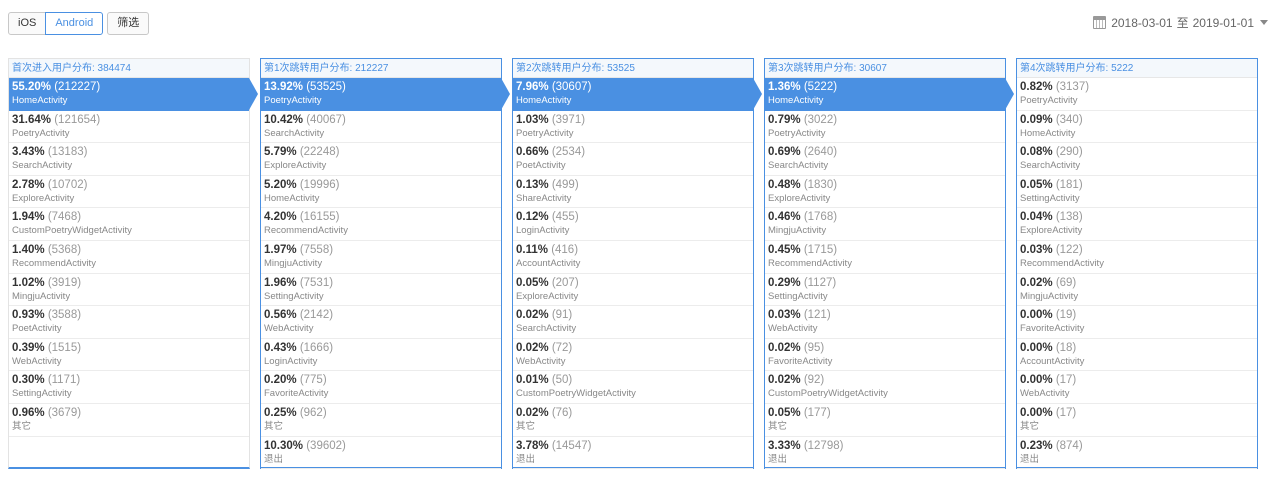 This screenshot has height=481, width=1280. Describe the element at coordinates (1137, 159) in the screenshot. I see `flow-row: 0.08% (290) SearchActivity` at that location.